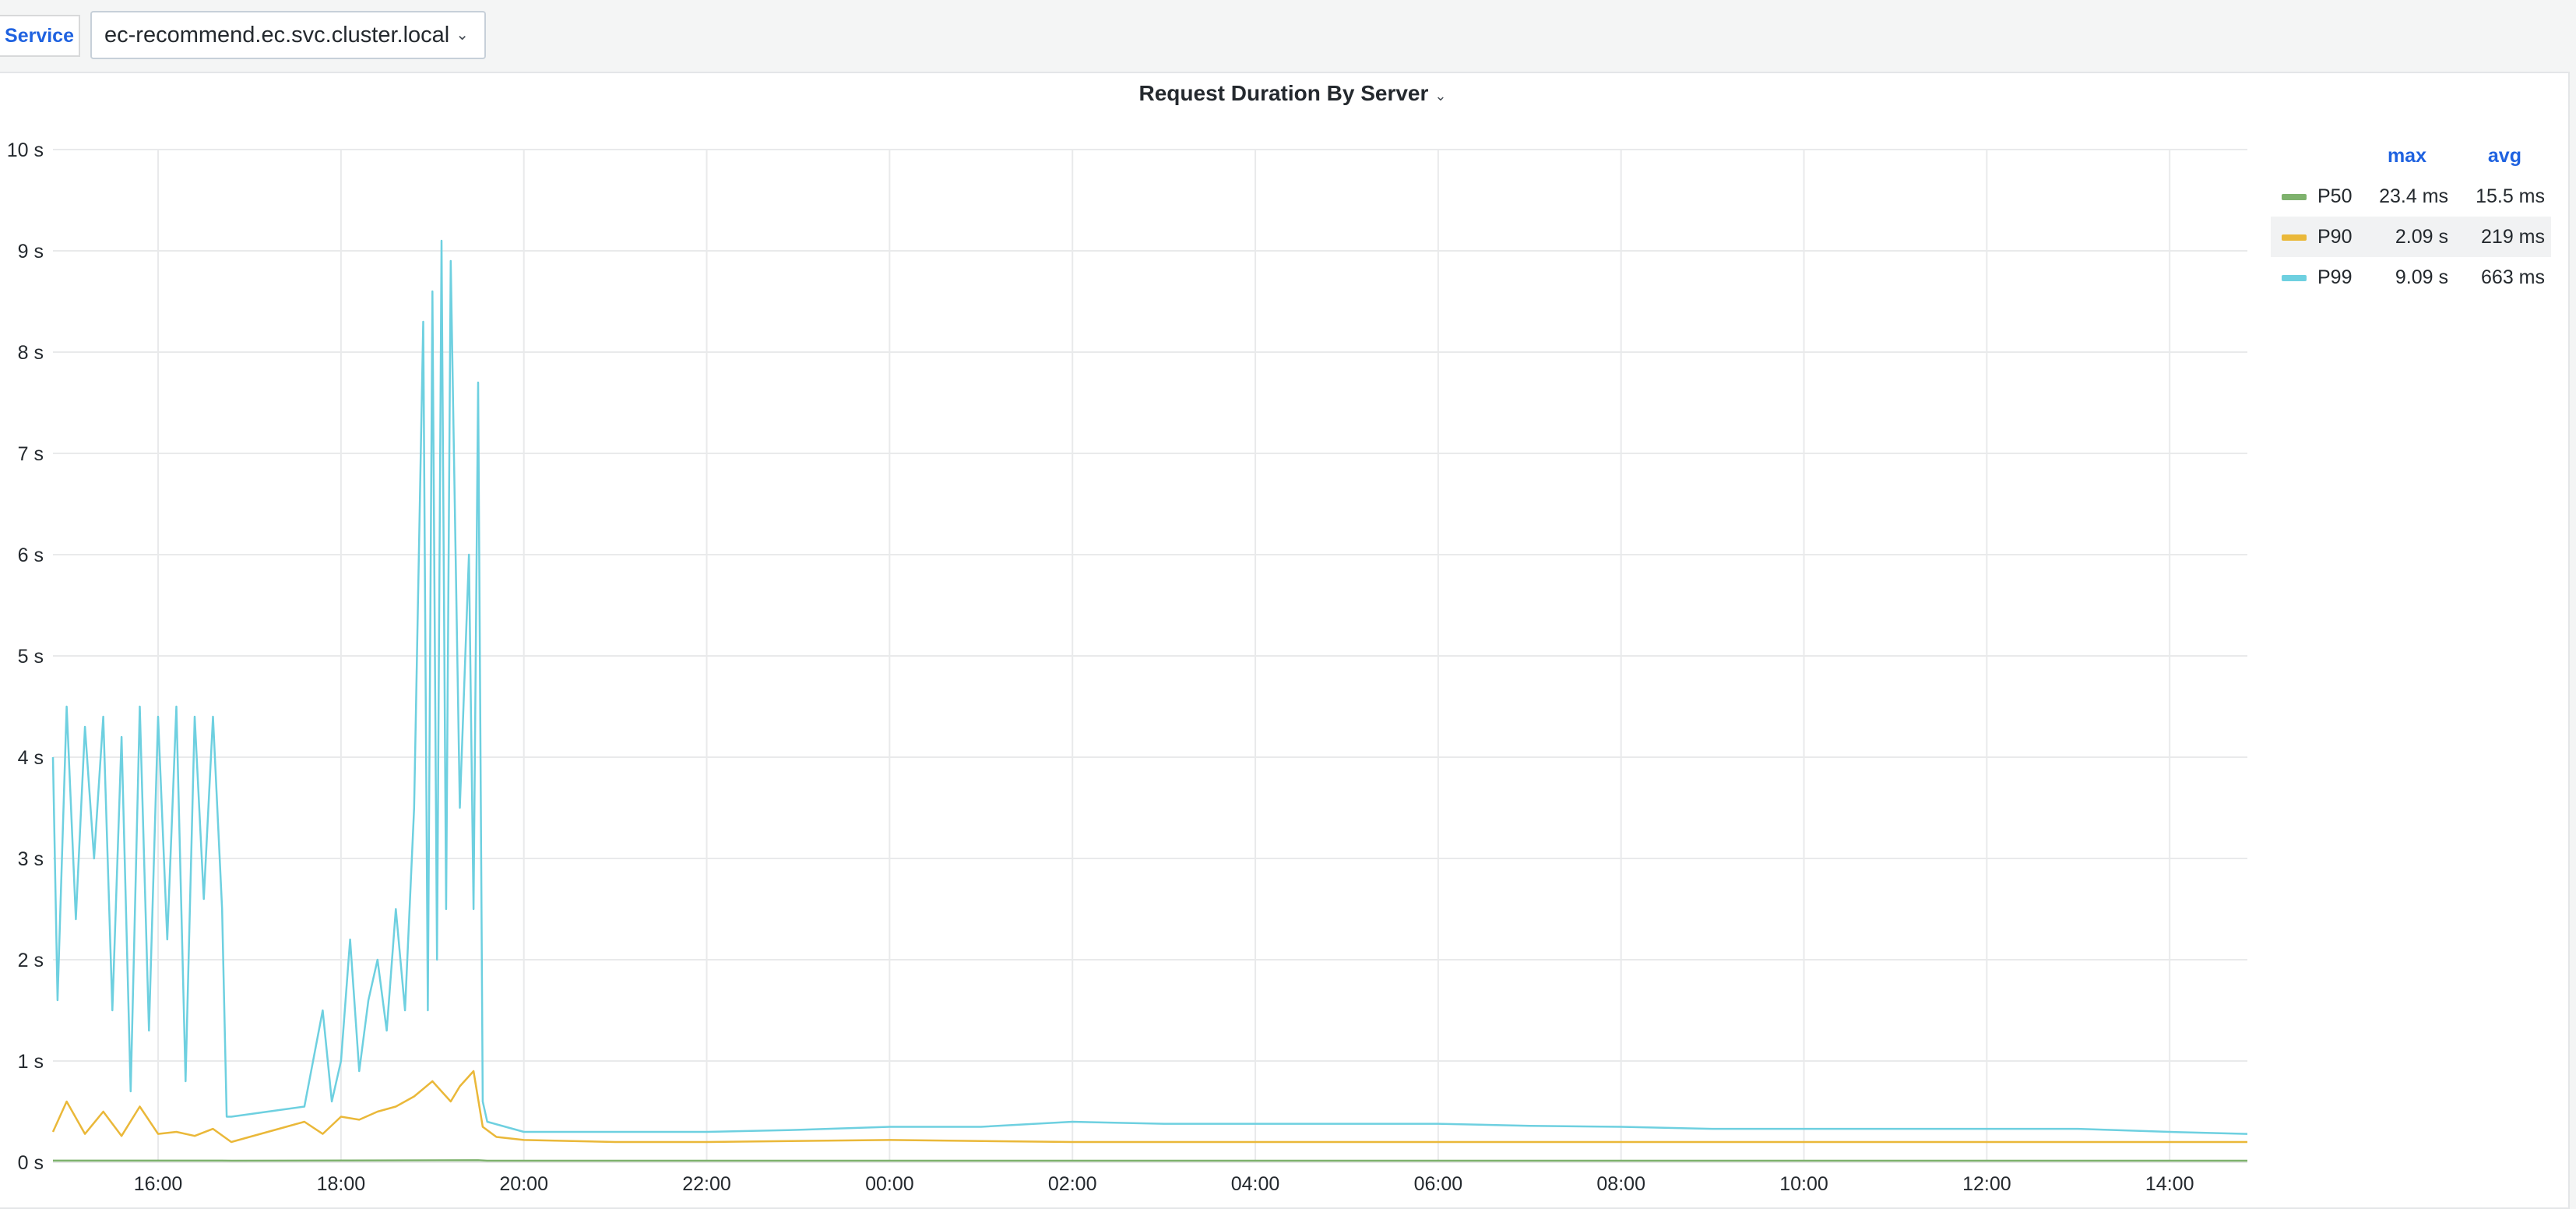 This screenshot has height=1209, width=2576. I want to click on x-tick-label: 22:00, so click(706, 1184).